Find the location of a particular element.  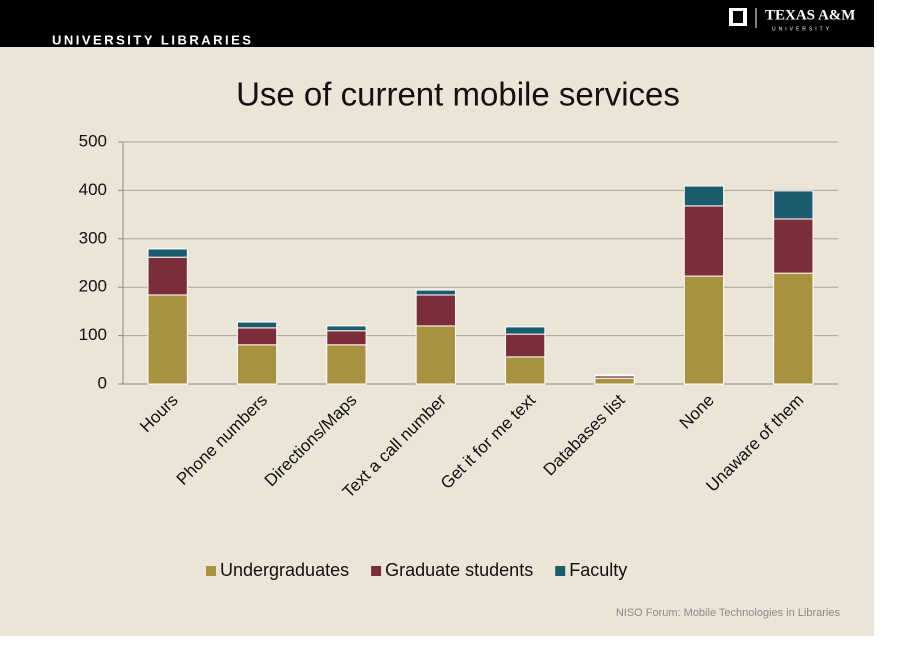

y-tick-label: 500 is located at coordinates (93, 140).